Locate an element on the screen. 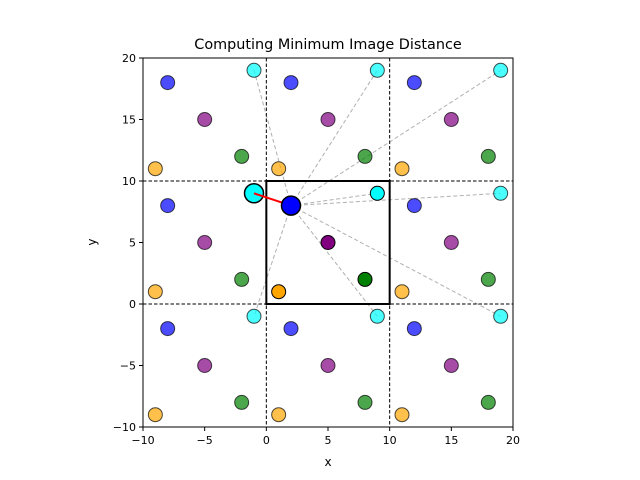 The width and height of the screenshot is (640, 480). y-tick-label: 20 is located at coordinates (129, 58).